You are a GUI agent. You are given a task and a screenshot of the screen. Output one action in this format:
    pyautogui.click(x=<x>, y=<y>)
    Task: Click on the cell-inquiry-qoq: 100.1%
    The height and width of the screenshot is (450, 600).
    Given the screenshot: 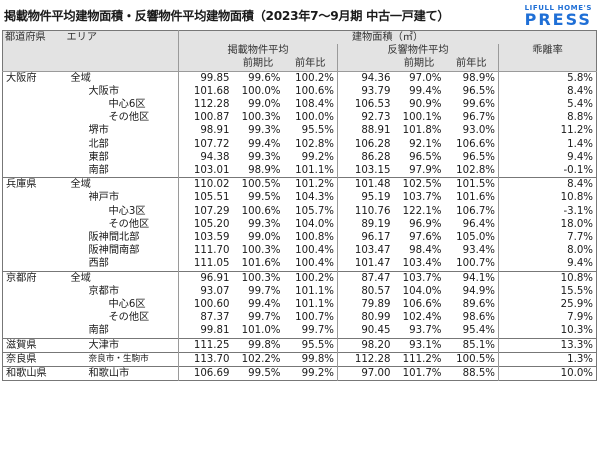 What is the action you would take?
    pyautogui.click(x=422, y=118)
    